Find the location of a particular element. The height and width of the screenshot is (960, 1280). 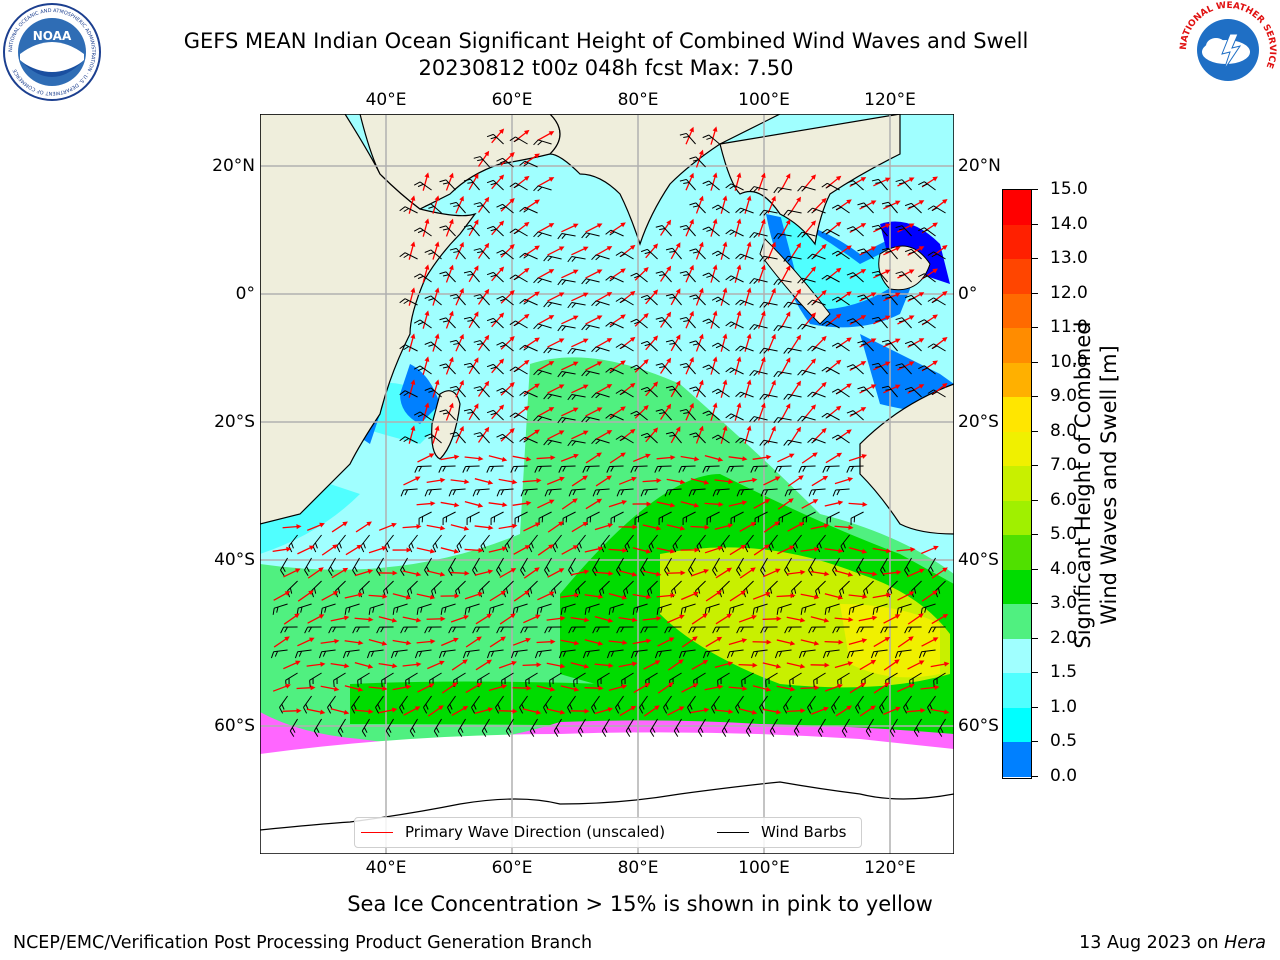

nws-logo: NATIONAL WEATHER SERVICE is located at coordinates (1228, 49).